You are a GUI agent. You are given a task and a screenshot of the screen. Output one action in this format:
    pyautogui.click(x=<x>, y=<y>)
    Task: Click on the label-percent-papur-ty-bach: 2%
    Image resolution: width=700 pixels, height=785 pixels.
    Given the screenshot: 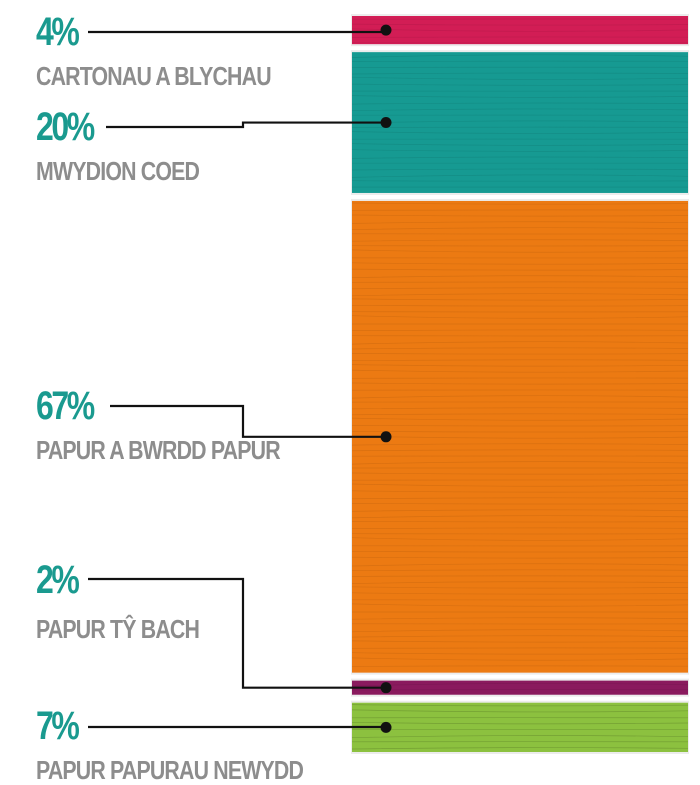 What is the action you would take?
    pyautogui.click(x=58, y=580)
    